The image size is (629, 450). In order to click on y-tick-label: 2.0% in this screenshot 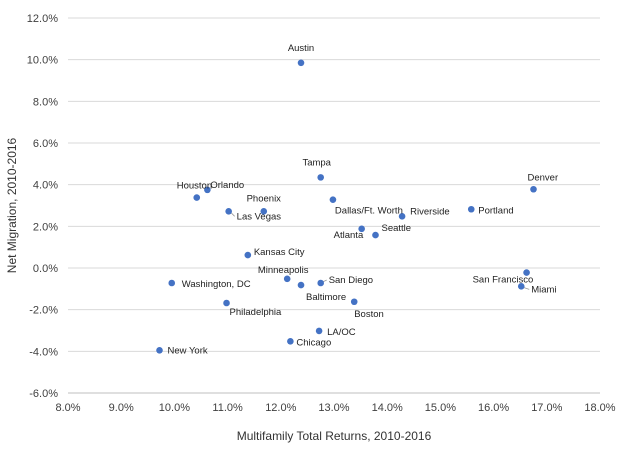, I will do `click(45, 227)`.